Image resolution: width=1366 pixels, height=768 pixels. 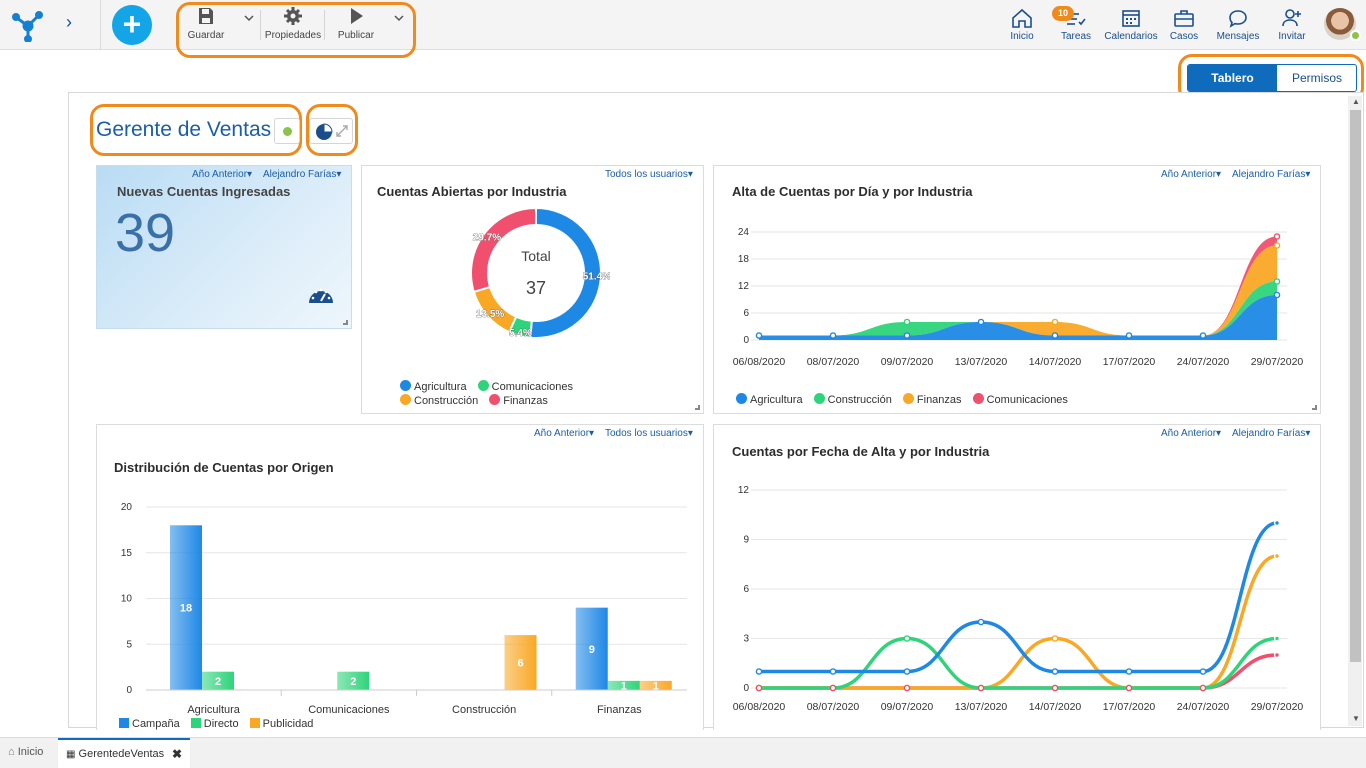 I want to click on y-tick-label: 10, so click(x=127, y=599).